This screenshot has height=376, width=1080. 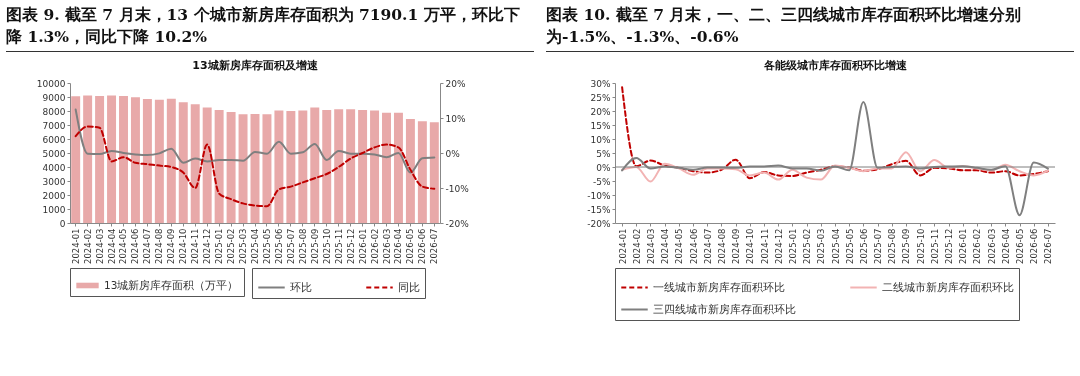 I want to click on x-tick-label: 2024-02, so click(x=87, y=246).